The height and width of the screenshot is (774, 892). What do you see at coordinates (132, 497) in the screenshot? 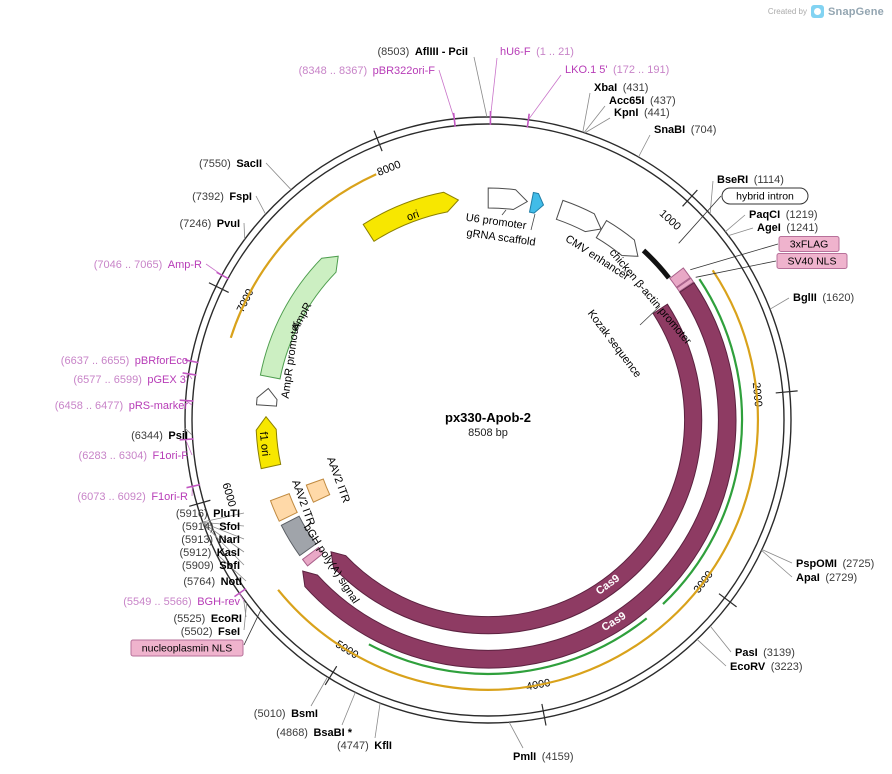
I see `primer-label-F1ori-R: (6073 .. 6092) F1ori-R` at bounding box center [132, 497].